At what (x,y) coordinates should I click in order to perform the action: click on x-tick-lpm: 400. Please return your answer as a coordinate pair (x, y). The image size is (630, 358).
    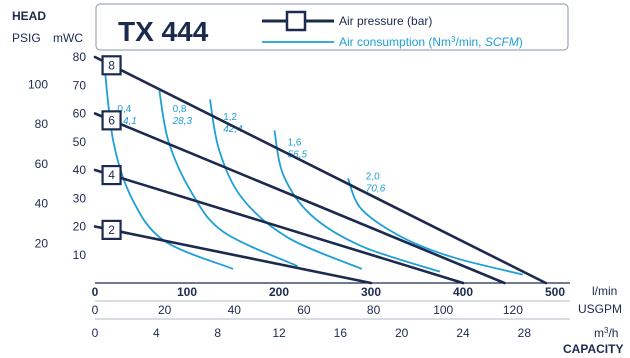
    Looking at the image, I should click on (463, 292).